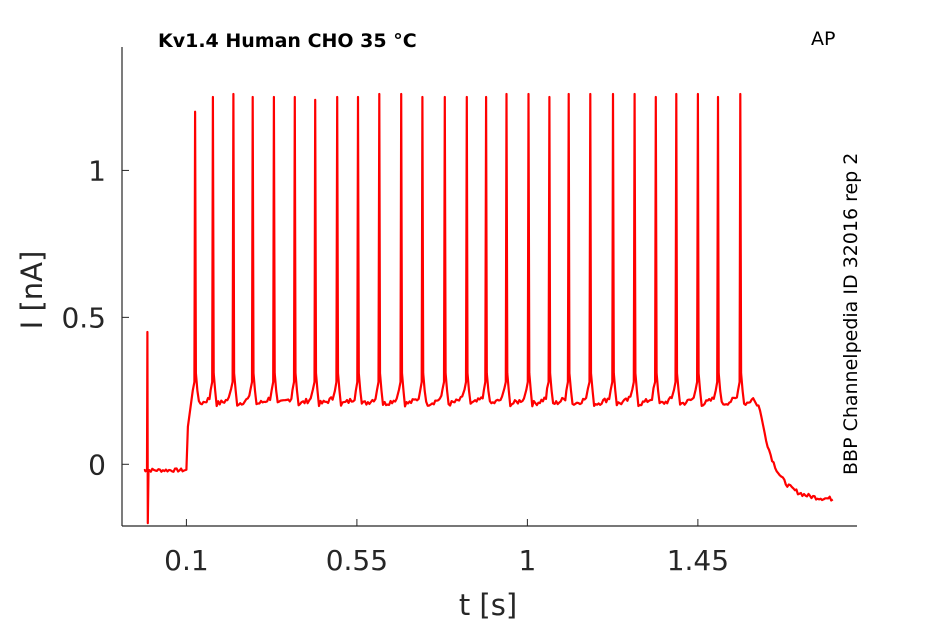 The width and height of the screenshot is (945, 624). I want to click on source-note: BBP Channelpedia ID 32016 rep 2, so click(851, 314).